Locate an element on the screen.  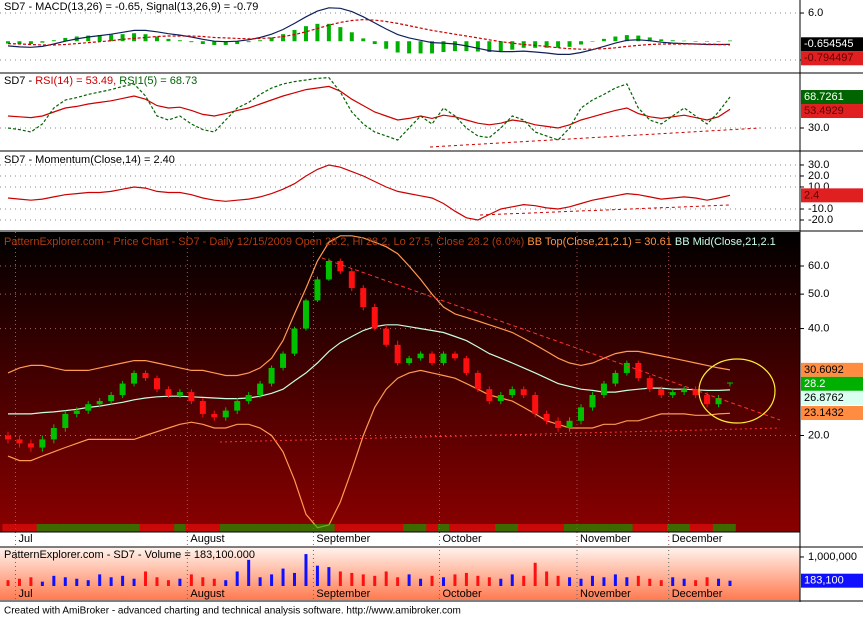
panel-title: SD7 - Momentum(Close,14) = 2.40 is located at coordinates (89, 160).